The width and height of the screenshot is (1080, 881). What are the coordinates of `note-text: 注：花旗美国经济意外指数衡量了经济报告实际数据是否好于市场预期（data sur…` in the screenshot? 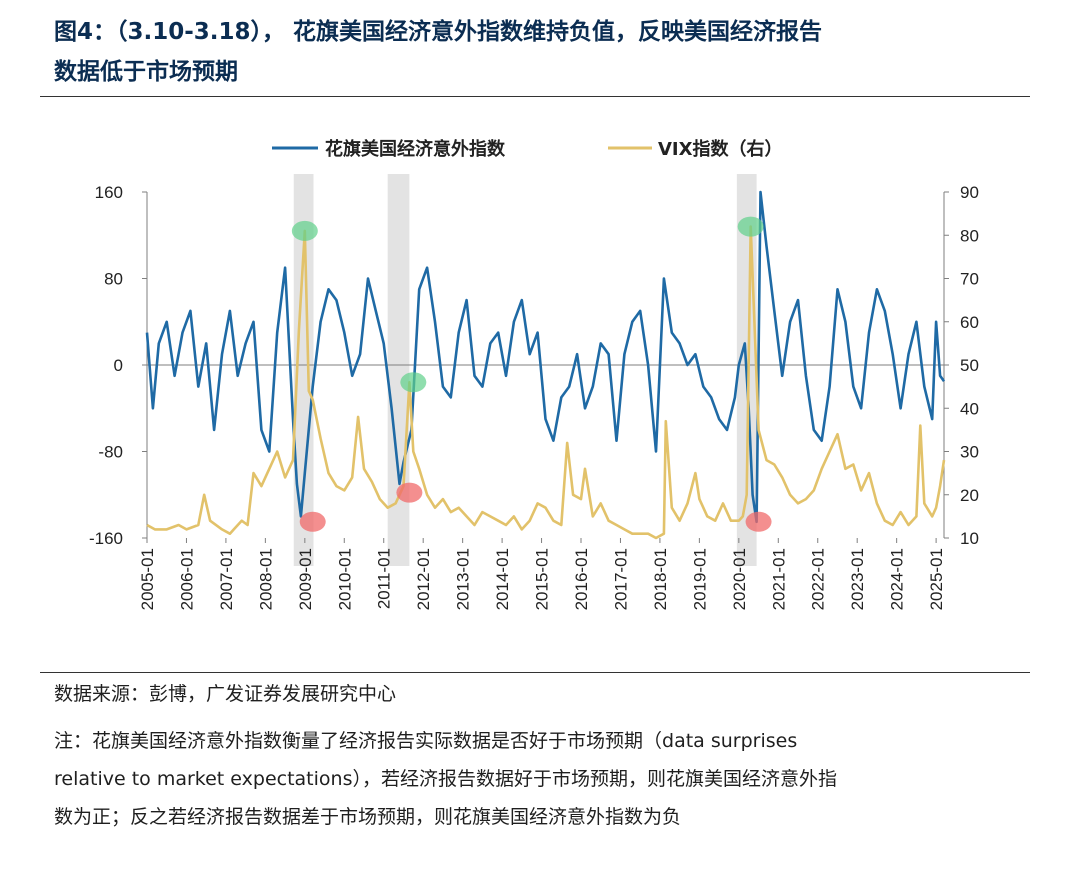 It's located at (539, 779).